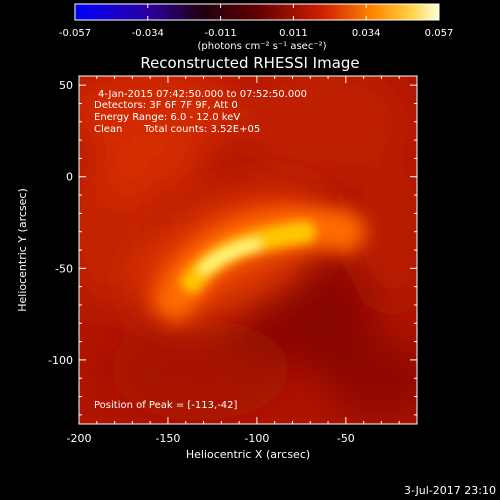  What do you see at coordinates (108, 129) in the screenshot?
I see `clean-text: Clean` at bounding box center [108, 129].